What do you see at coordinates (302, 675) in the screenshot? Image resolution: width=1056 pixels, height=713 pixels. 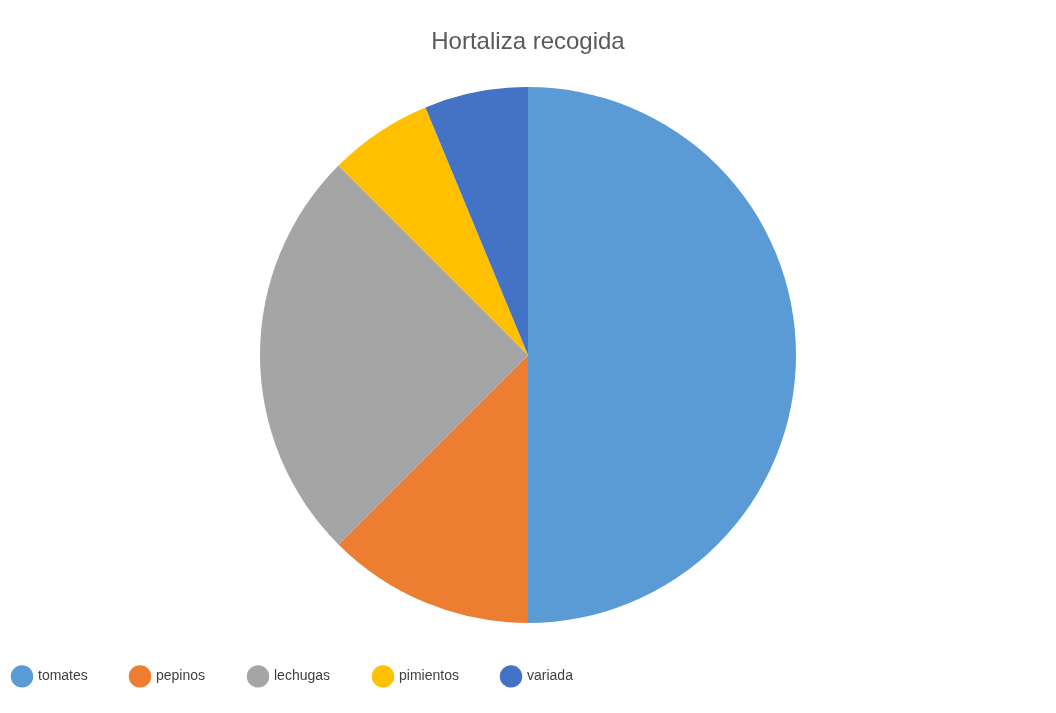 I see `legend-label: lechugas` at bounding box center [302, 675].